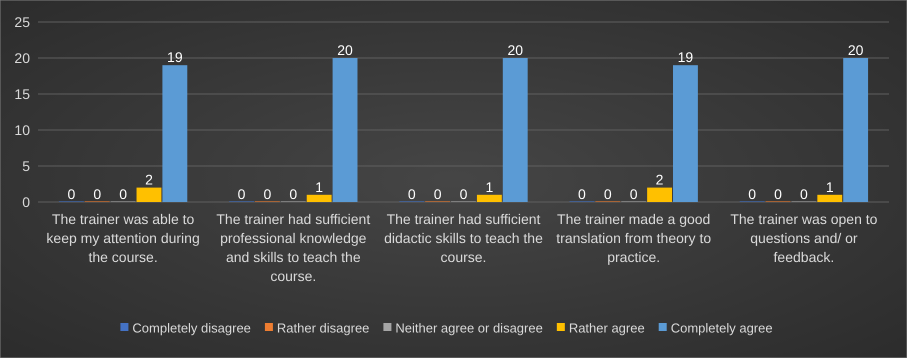  What do you see at coordinates (123, 238) in the screenshot?
I see `x-tick-label: The trainer was able to keep my attention during the course.` at bounding box center [123, 238].